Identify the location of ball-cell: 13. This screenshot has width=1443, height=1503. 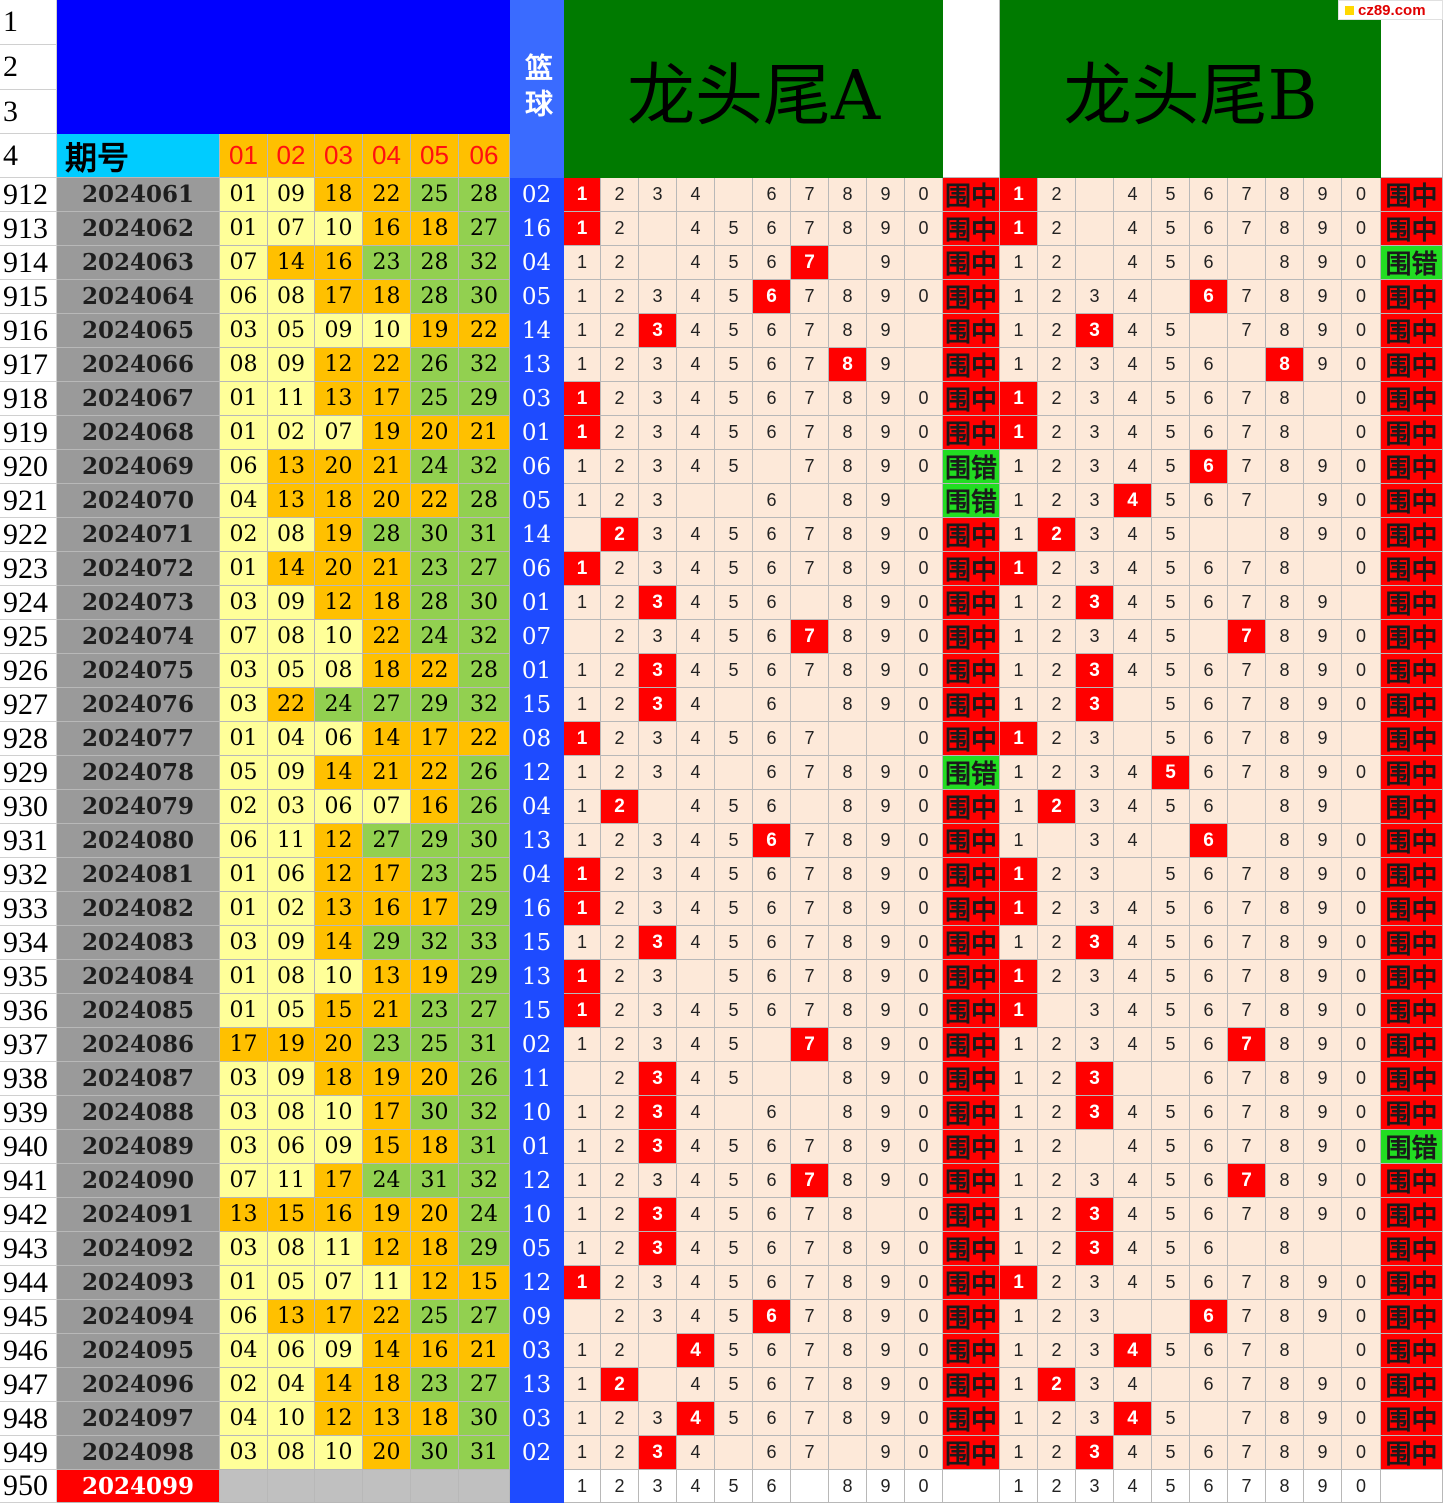
(244, 1215).